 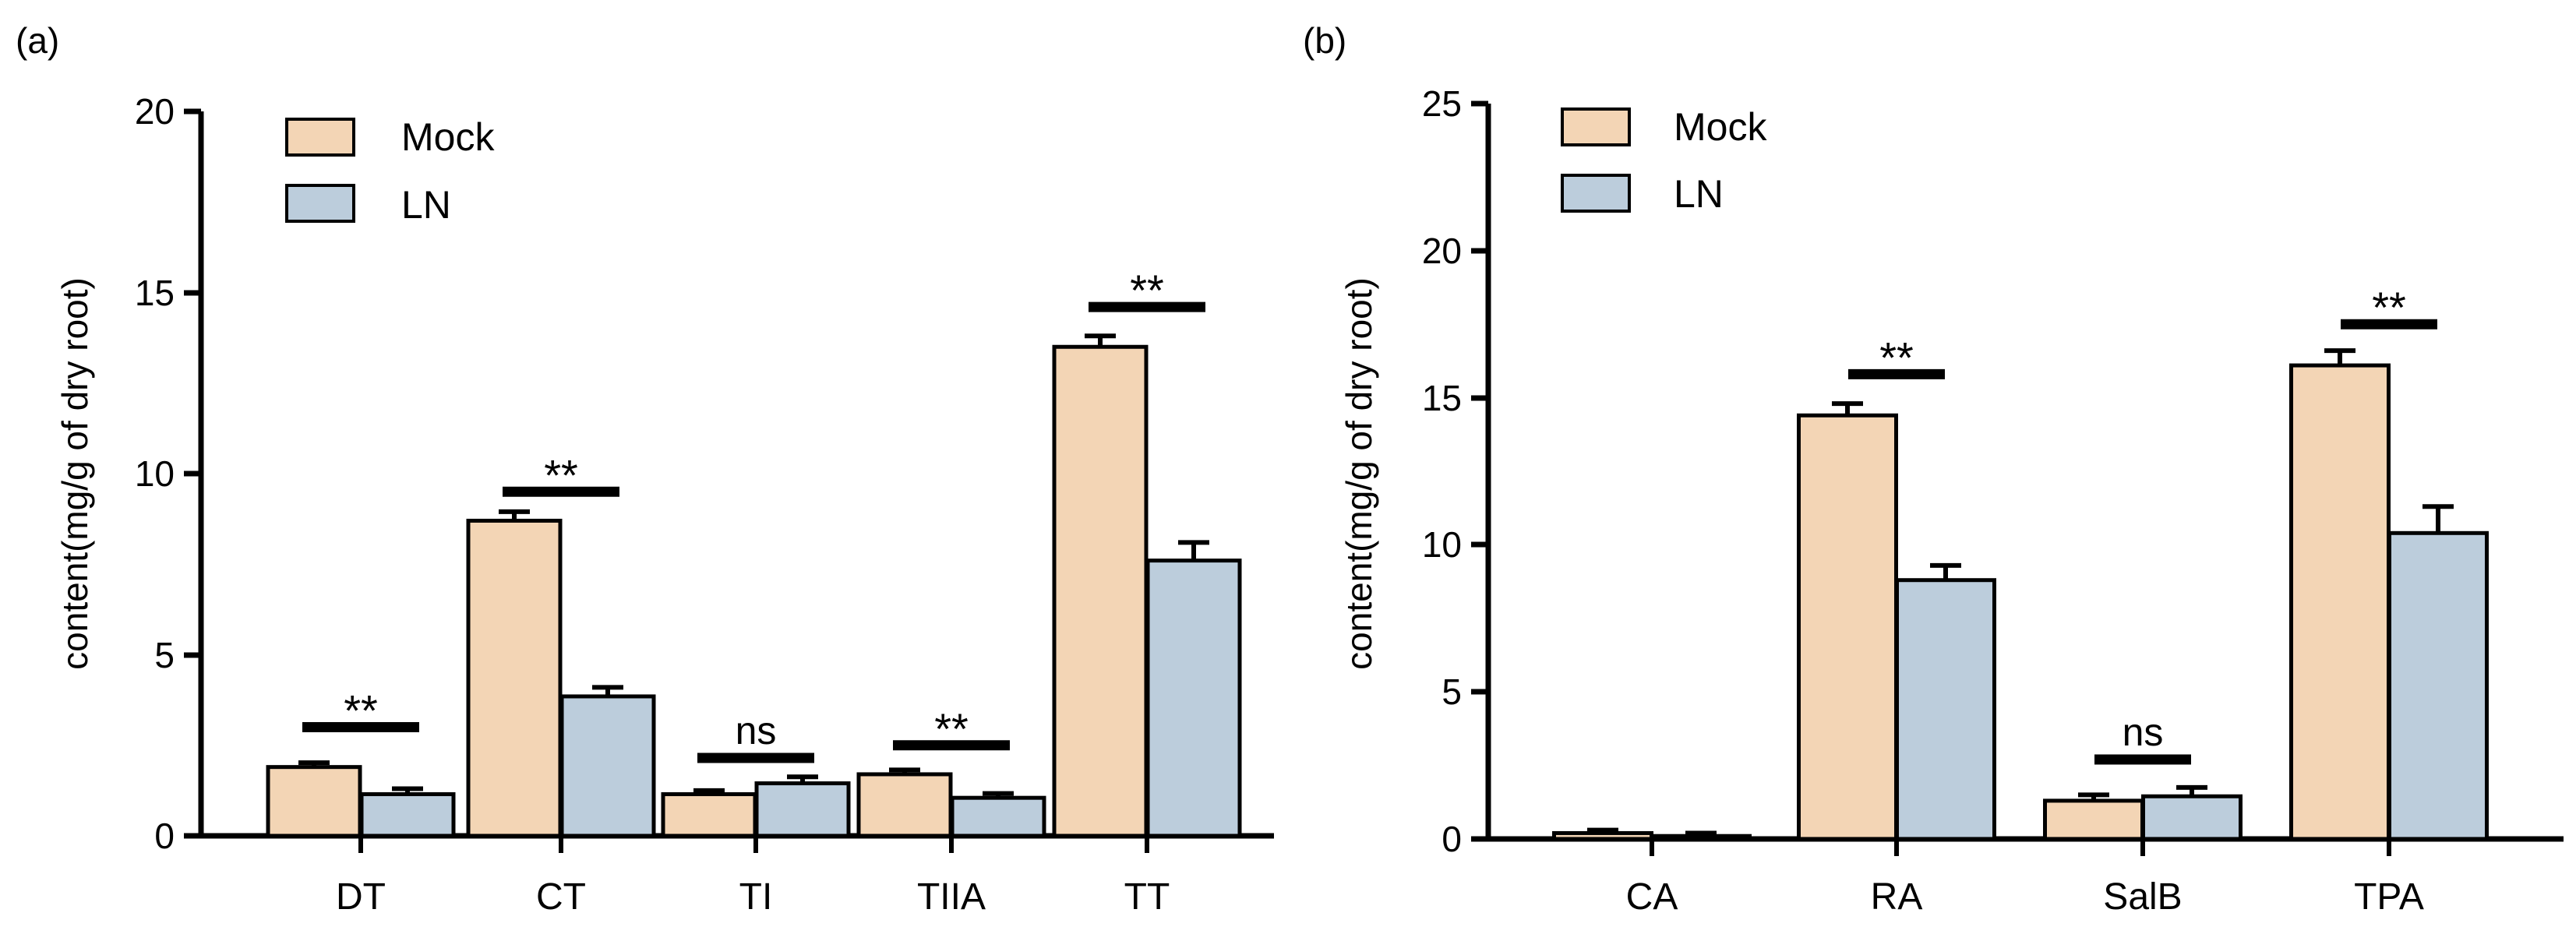 What do you see at coordinates (37, 40) in the screenshot?
I see `panel-a-label: (a)` at bounding box center [37, 40].